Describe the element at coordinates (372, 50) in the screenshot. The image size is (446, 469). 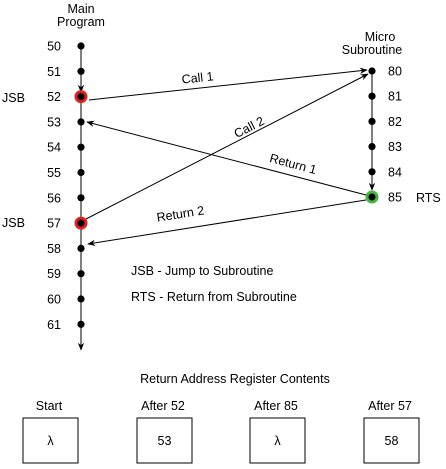
I see `subroutine-title-line2: Subroutine` at that location.